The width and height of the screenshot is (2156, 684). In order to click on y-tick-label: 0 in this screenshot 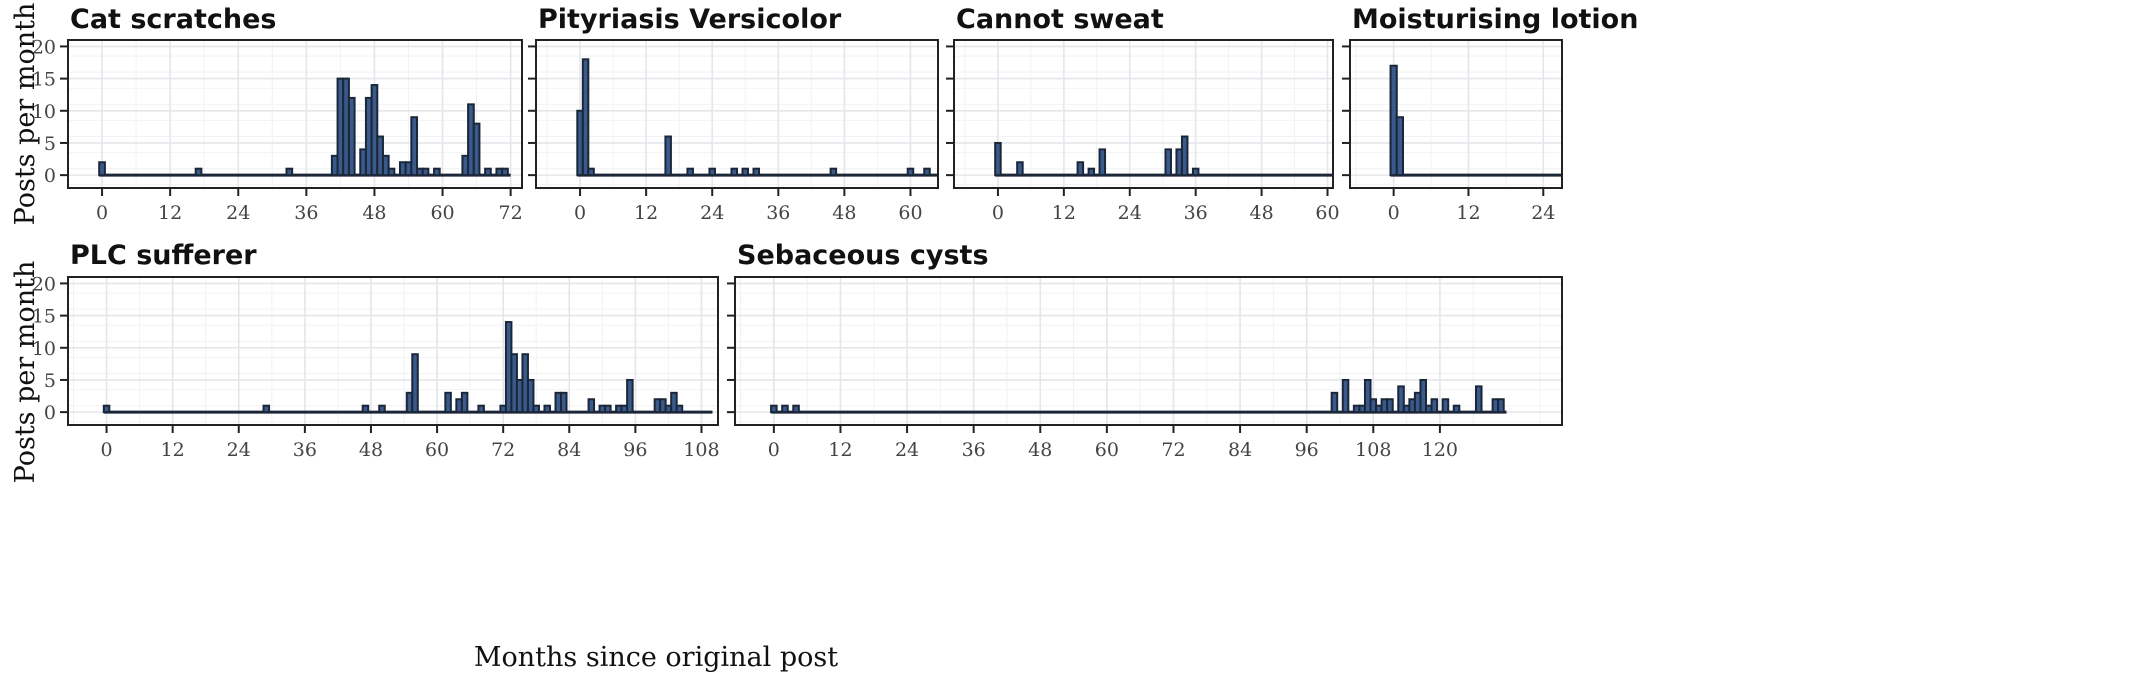, I will do `click(50, 413)`.